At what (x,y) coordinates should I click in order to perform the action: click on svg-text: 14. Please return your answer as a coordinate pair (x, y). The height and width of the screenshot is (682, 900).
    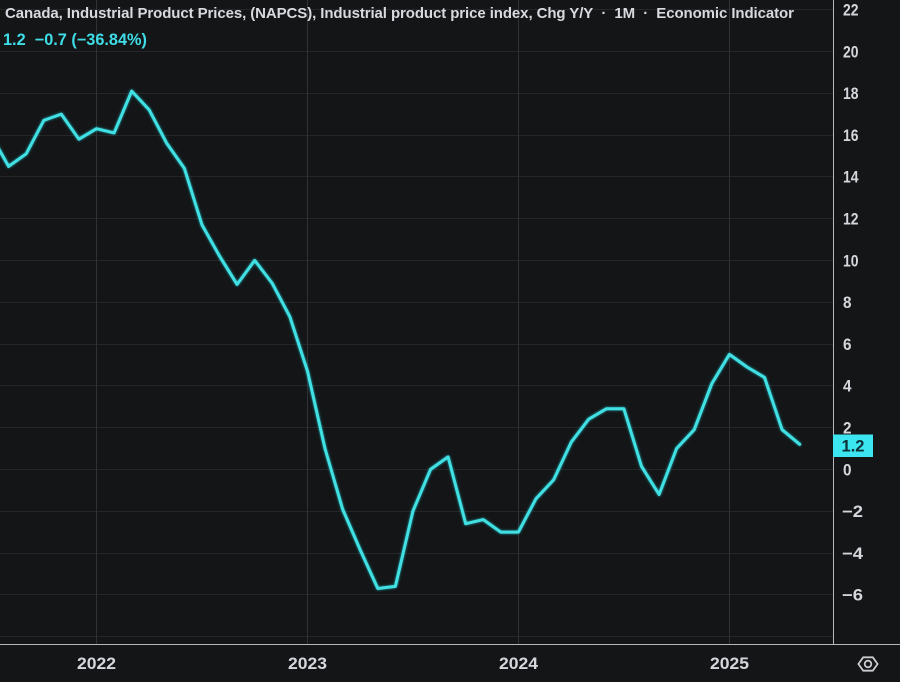
    Looking at the image, I should click on (851, 178).